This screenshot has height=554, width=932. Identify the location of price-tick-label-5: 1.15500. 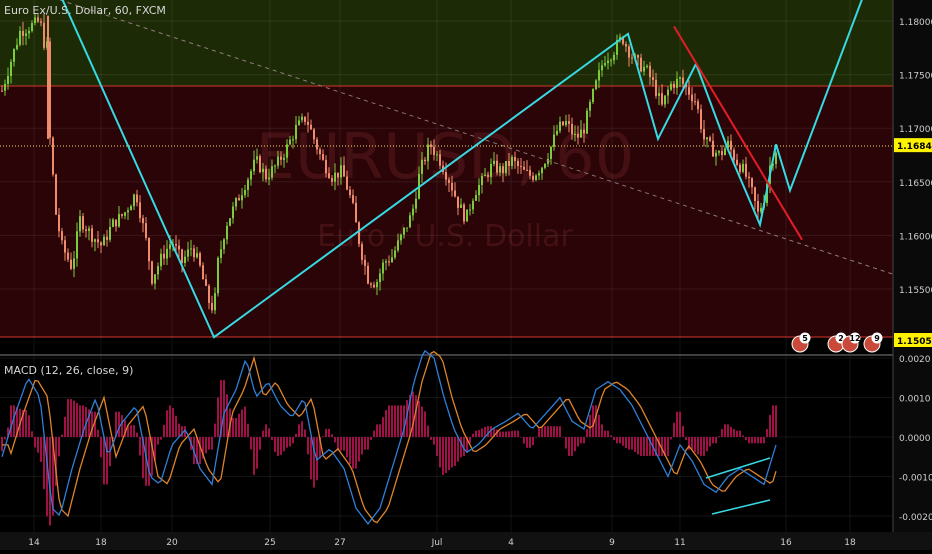
(915, 291).